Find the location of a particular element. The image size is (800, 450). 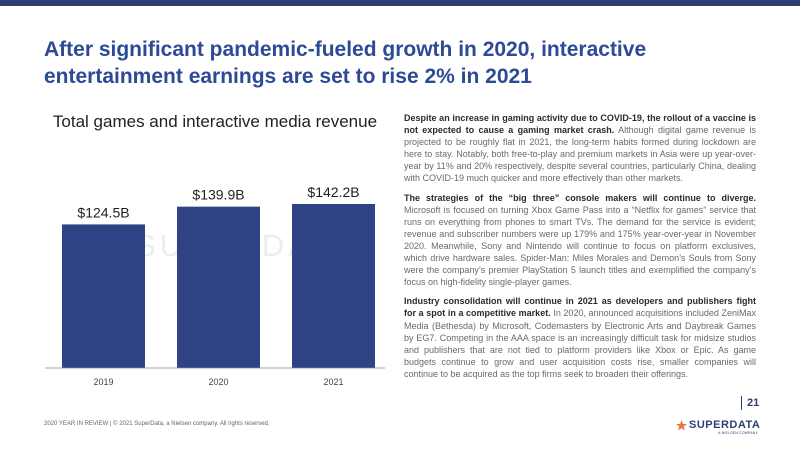

bar-2019 is located at coordinates (103, 296).